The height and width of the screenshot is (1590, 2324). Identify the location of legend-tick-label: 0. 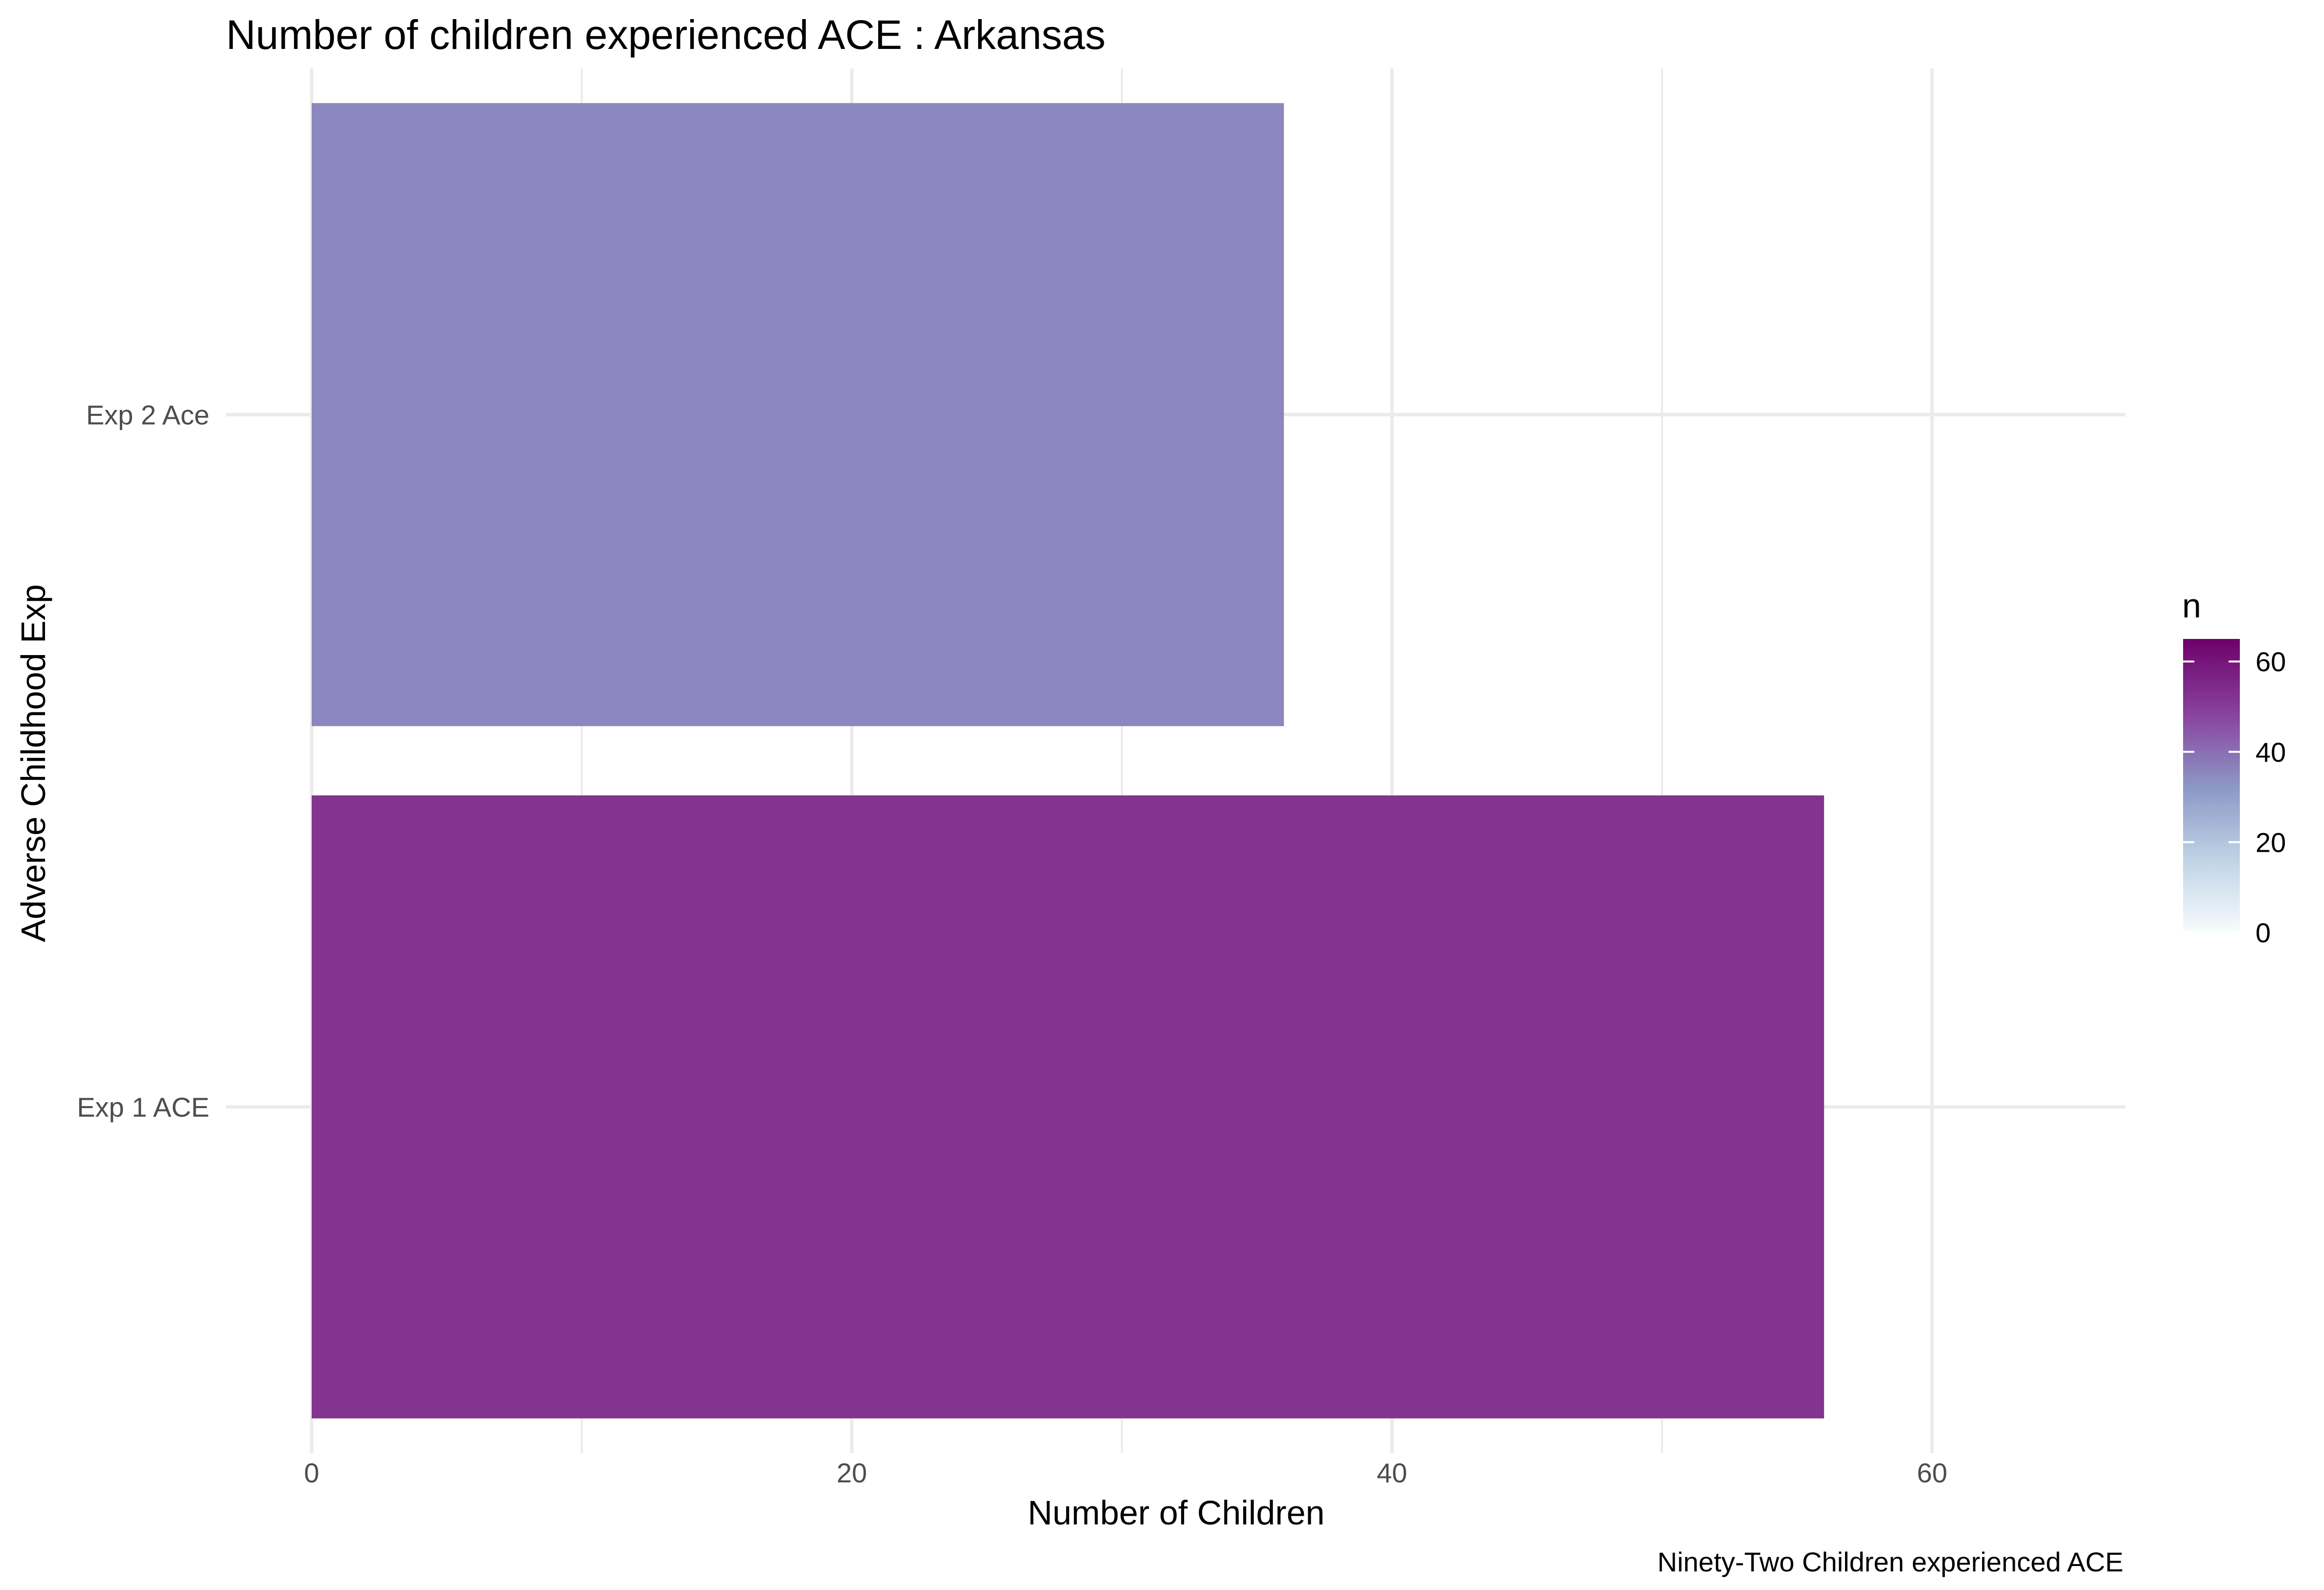
(2264, 933).